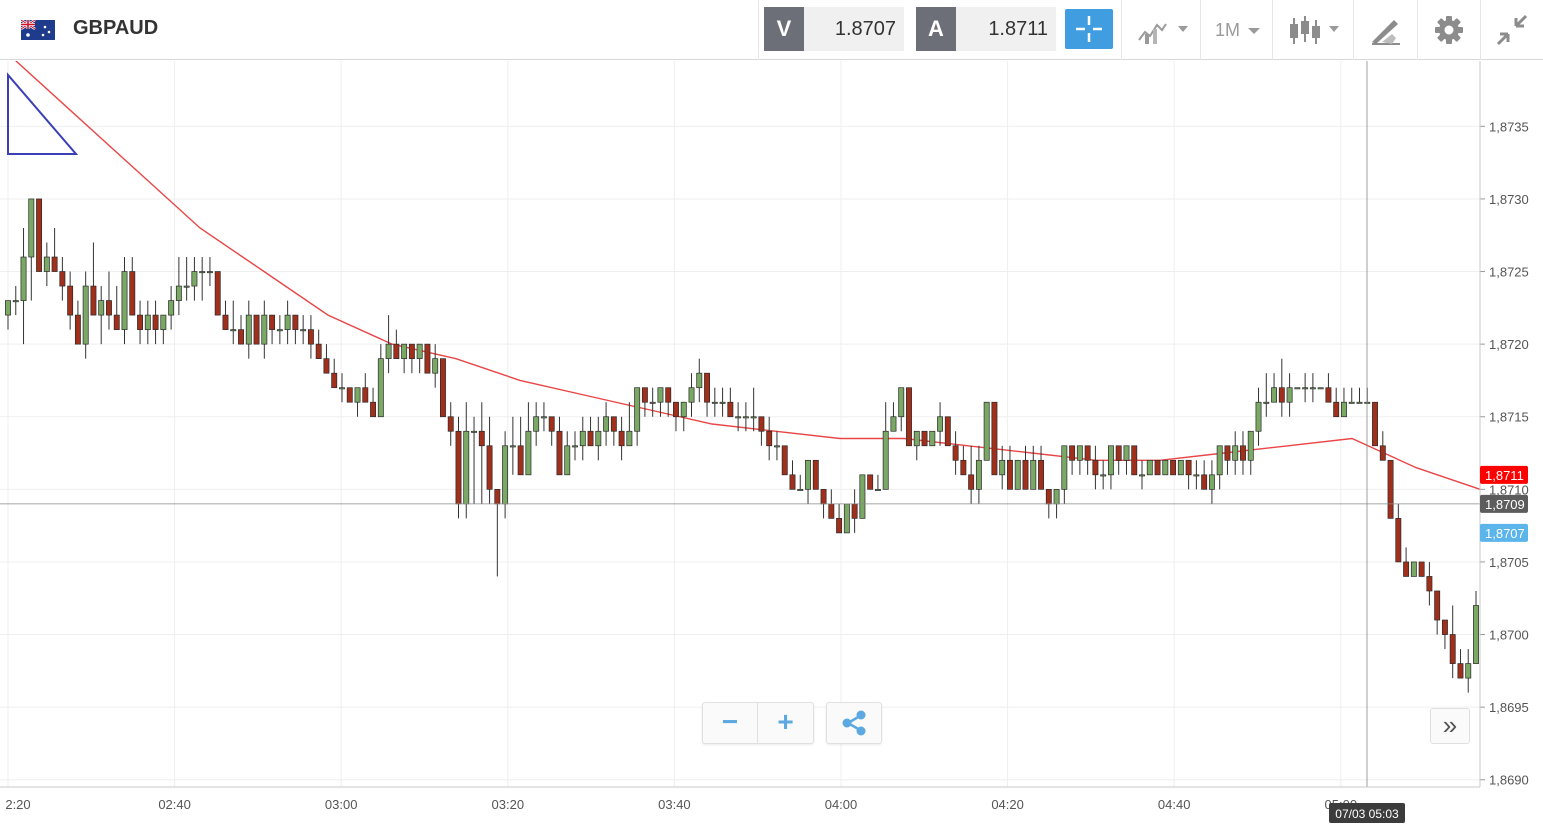 The width and height of the screenshot is (1543, 828). I want to click on y-tick-label: 1,8705, so click(1509, 562).